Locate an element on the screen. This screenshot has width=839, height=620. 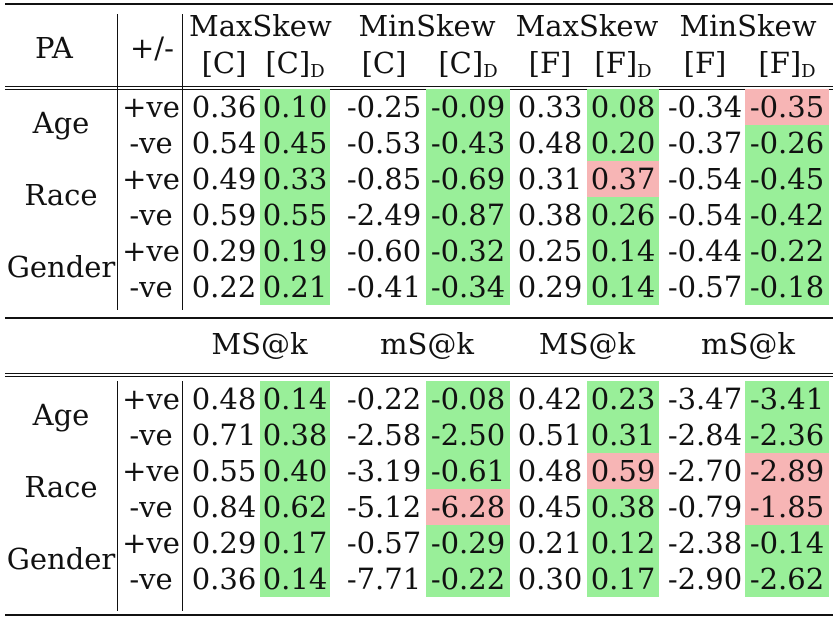
top-sign-1: -ve is located at coordinates (151, 143).